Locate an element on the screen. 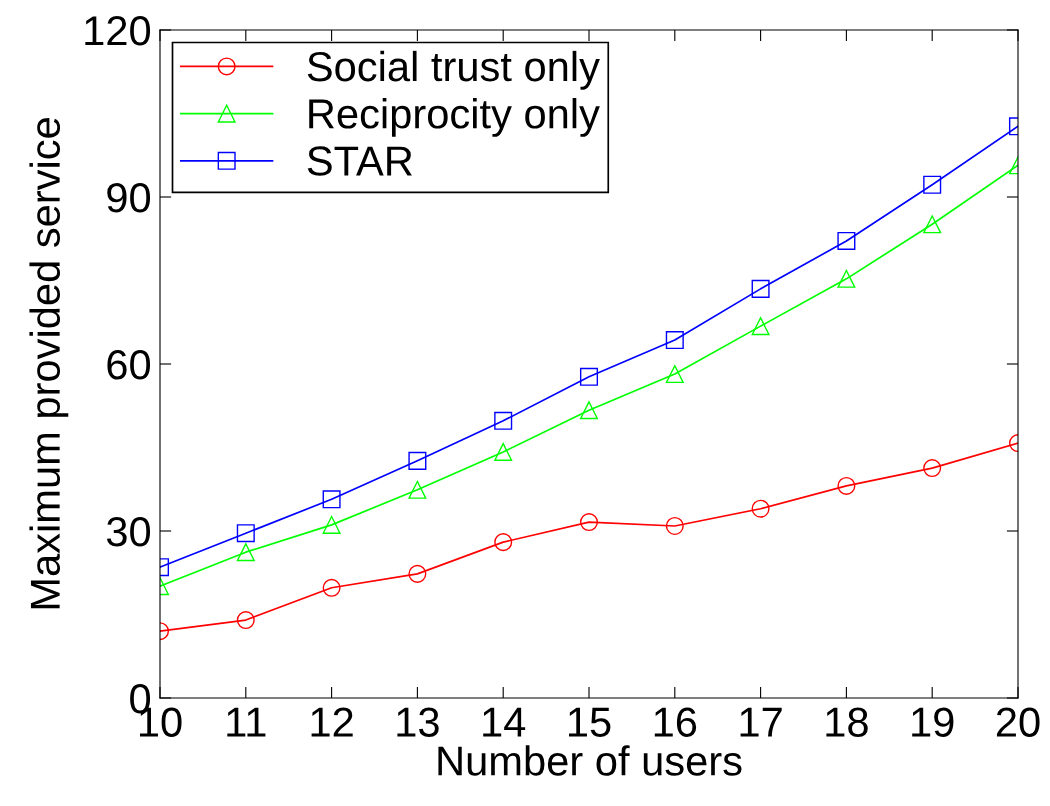 This screenshot has width=1050, height=806. x-axis-title: Number of users is located at coordinates (590, 760).